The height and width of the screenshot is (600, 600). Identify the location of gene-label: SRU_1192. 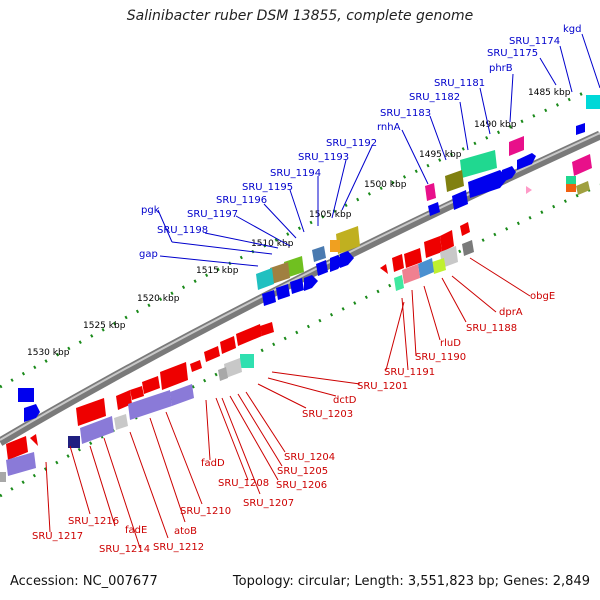
(351, 143).